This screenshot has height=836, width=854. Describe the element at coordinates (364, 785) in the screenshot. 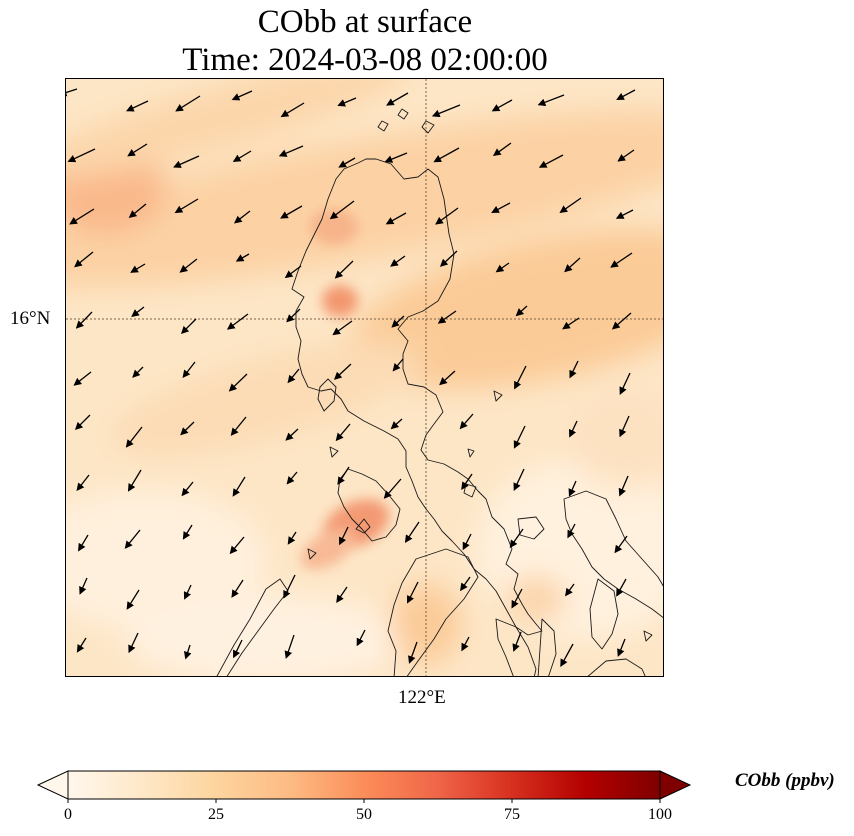

I see `colorbar-gradient` at that location.